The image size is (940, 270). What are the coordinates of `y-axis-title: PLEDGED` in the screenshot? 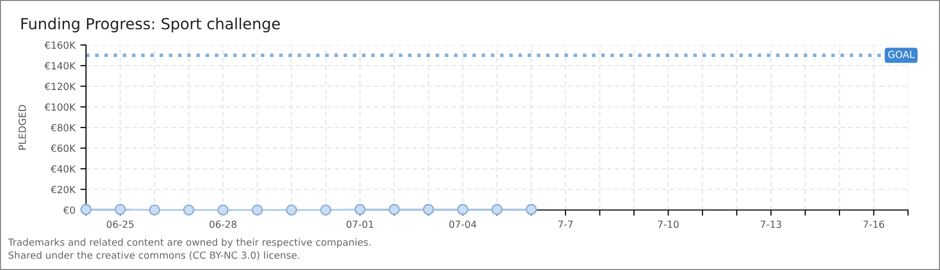 It's located at (22, 127).